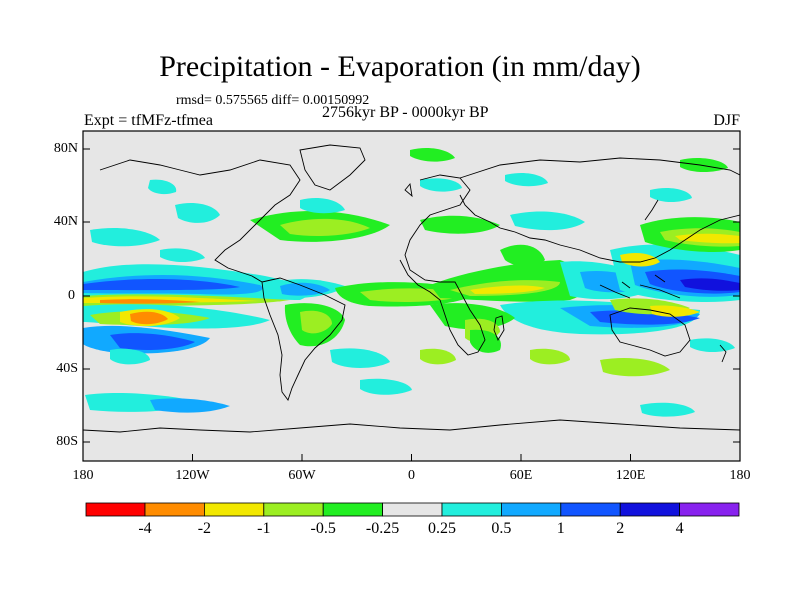 The width and height of the screenshot is (800, 600). What do you see at coordinates (521, 475) in the screenshot?
I see `x-tick-label: 60E` at bounding box center [521, 475].